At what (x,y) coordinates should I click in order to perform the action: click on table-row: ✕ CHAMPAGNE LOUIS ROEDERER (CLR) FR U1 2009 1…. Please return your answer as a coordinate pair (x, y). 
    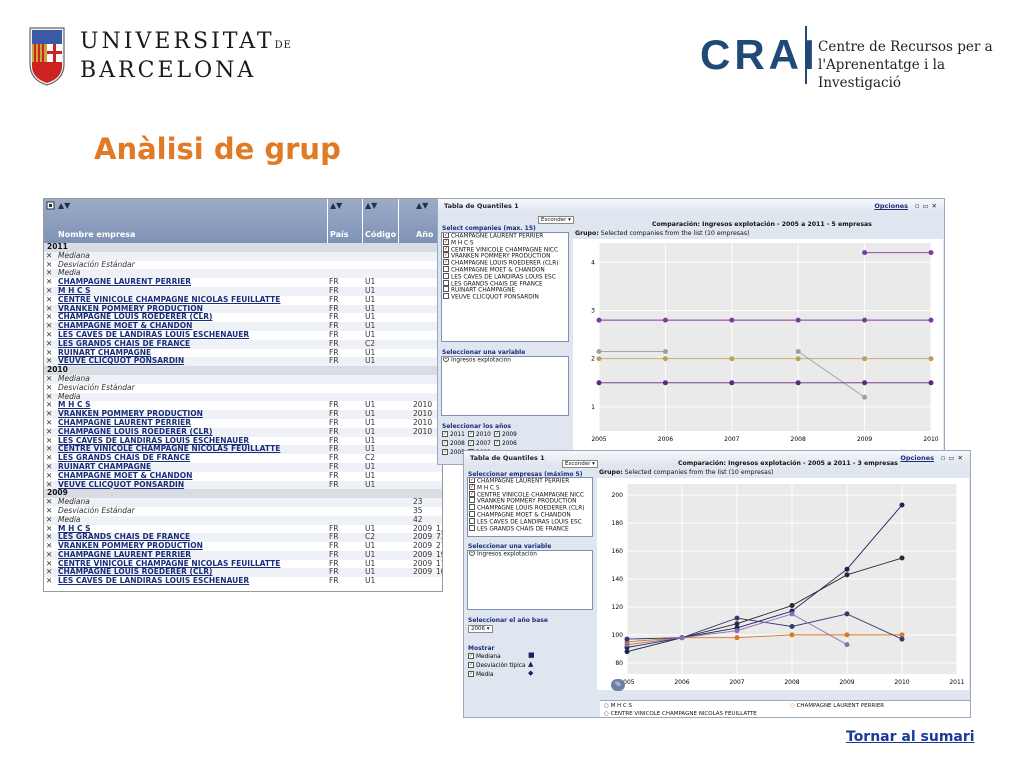
    Looking at the image, I should click on (243, 572).